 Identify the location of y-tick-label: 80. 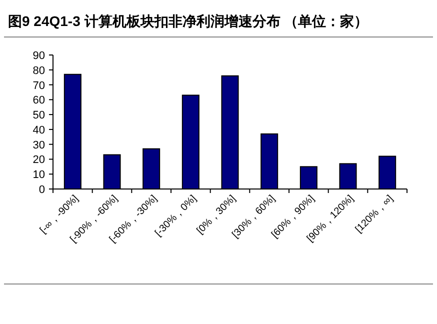
(38, 70).